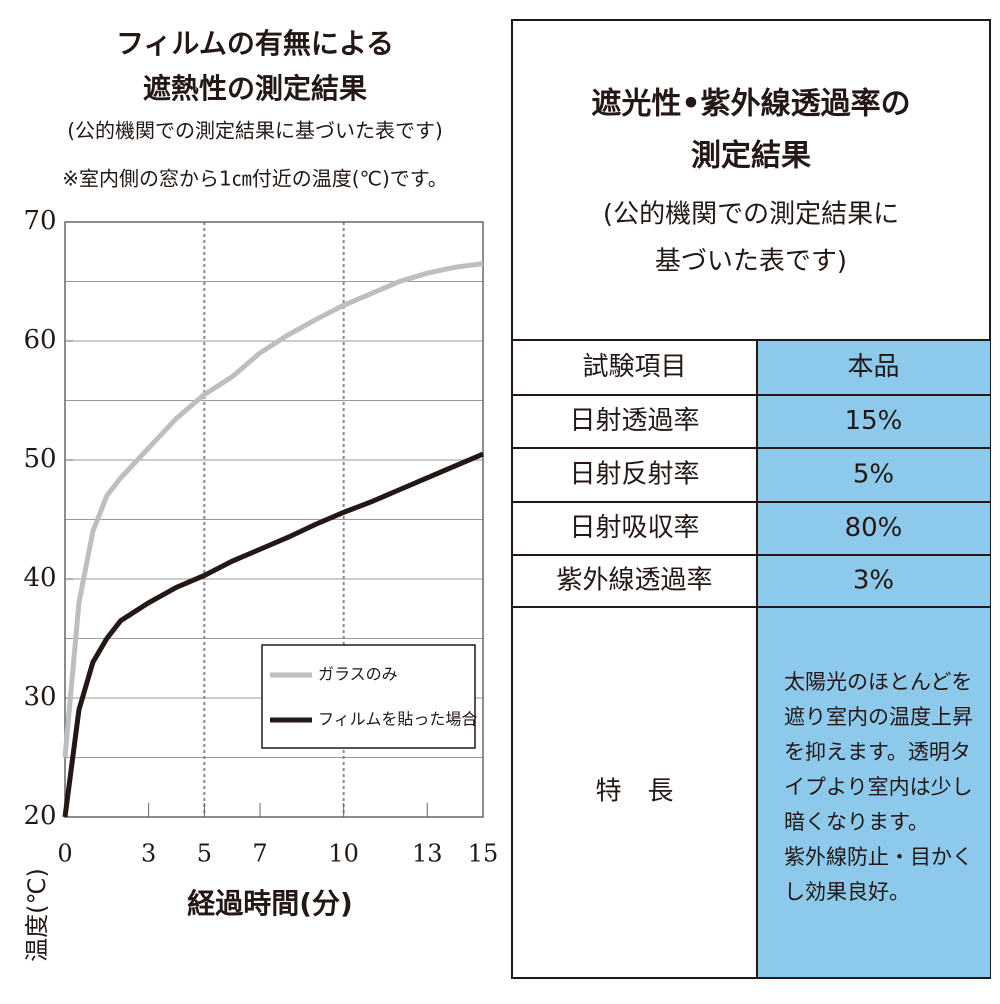 The width and height of the screenshot is (1000, 1004). Describe the element at coordinates (368, 696) in the screenshot. I see `legend-box` at that location.